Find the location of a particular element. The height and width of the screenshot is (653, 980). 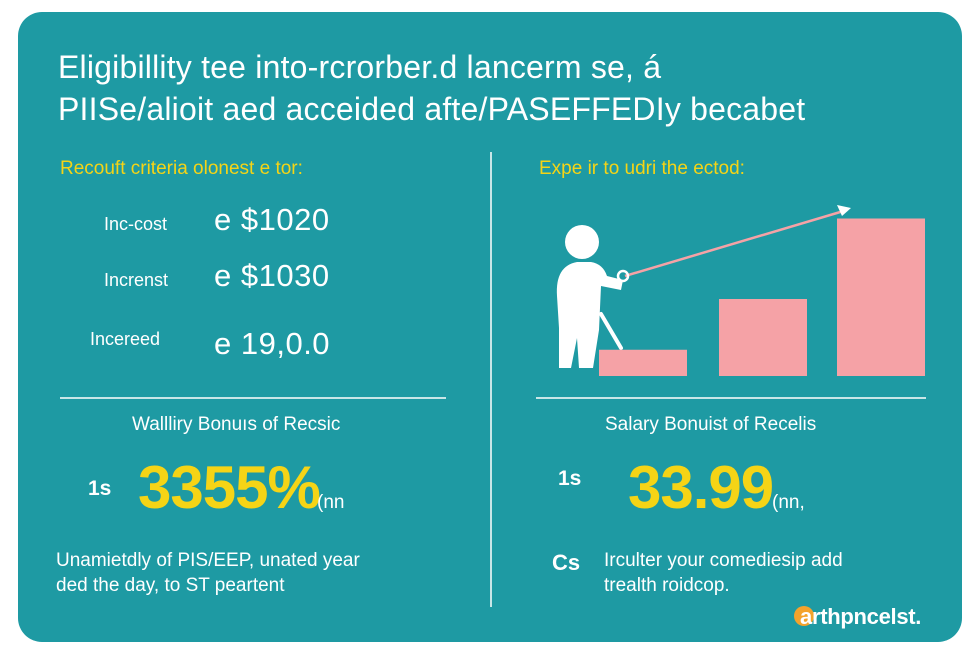

right-note-line-2: trealth roidcop. is located at coordinates (667, 585).